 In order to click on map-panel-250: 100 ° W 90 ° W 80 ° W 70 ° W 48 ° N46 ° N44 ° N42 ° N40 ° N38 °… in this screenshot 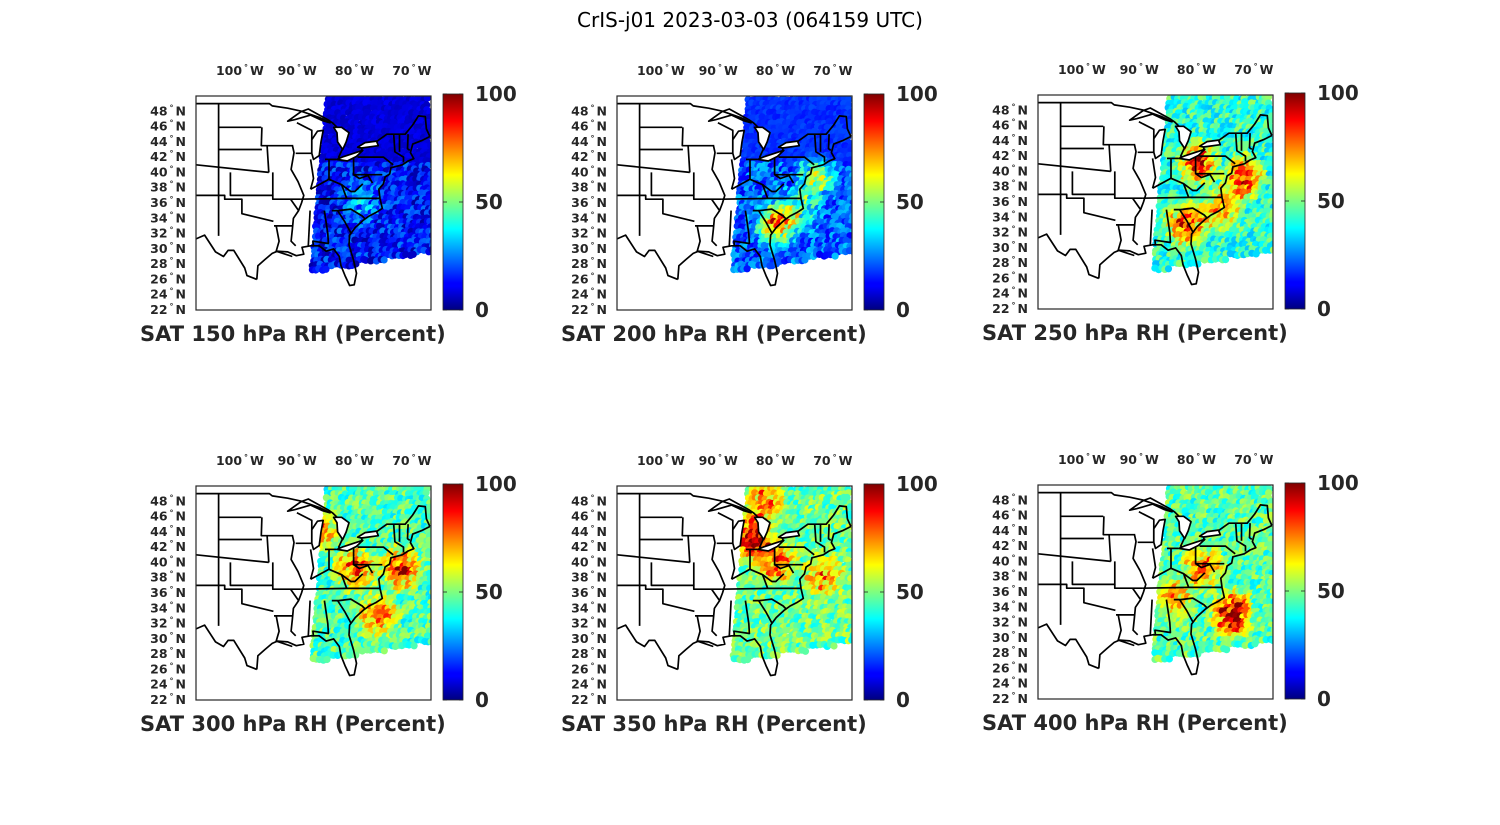, I will do `click(1170, 203)`.